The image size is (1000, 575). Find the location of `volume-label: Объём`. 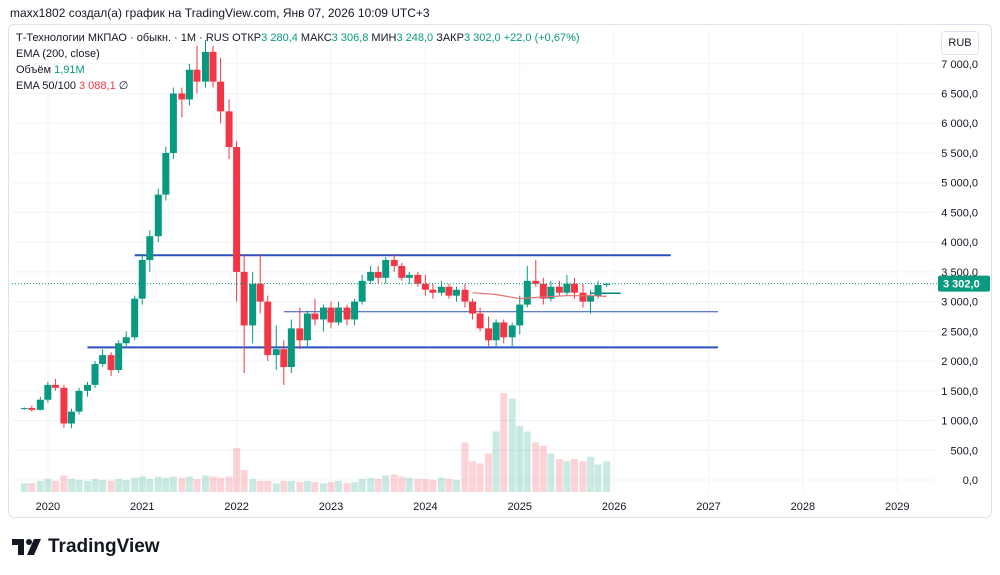

volume-label: Объём is located at coordinates (34, 70).